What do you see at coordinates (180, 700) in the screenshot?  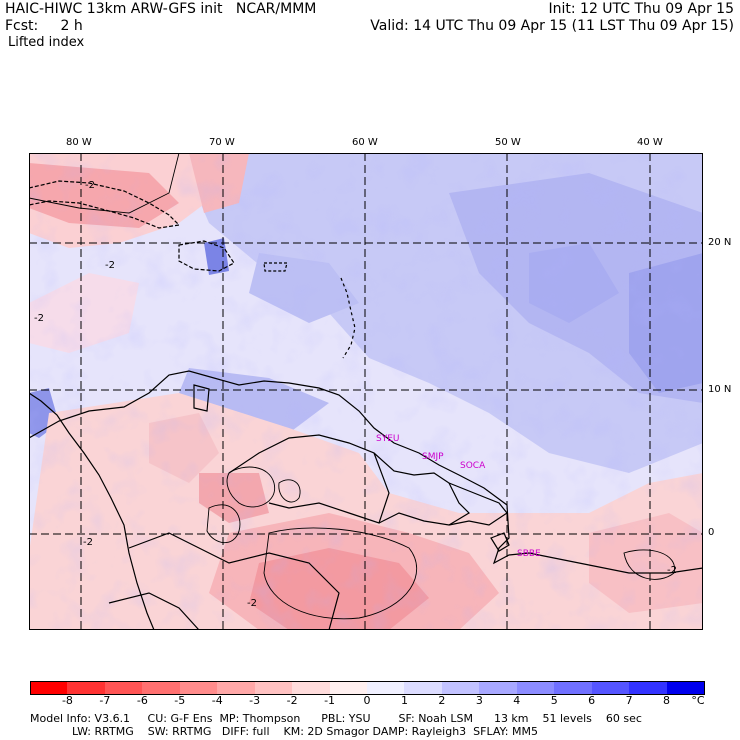 I see `colorbar-tick-label: -5` at bounding box center [180, 700].